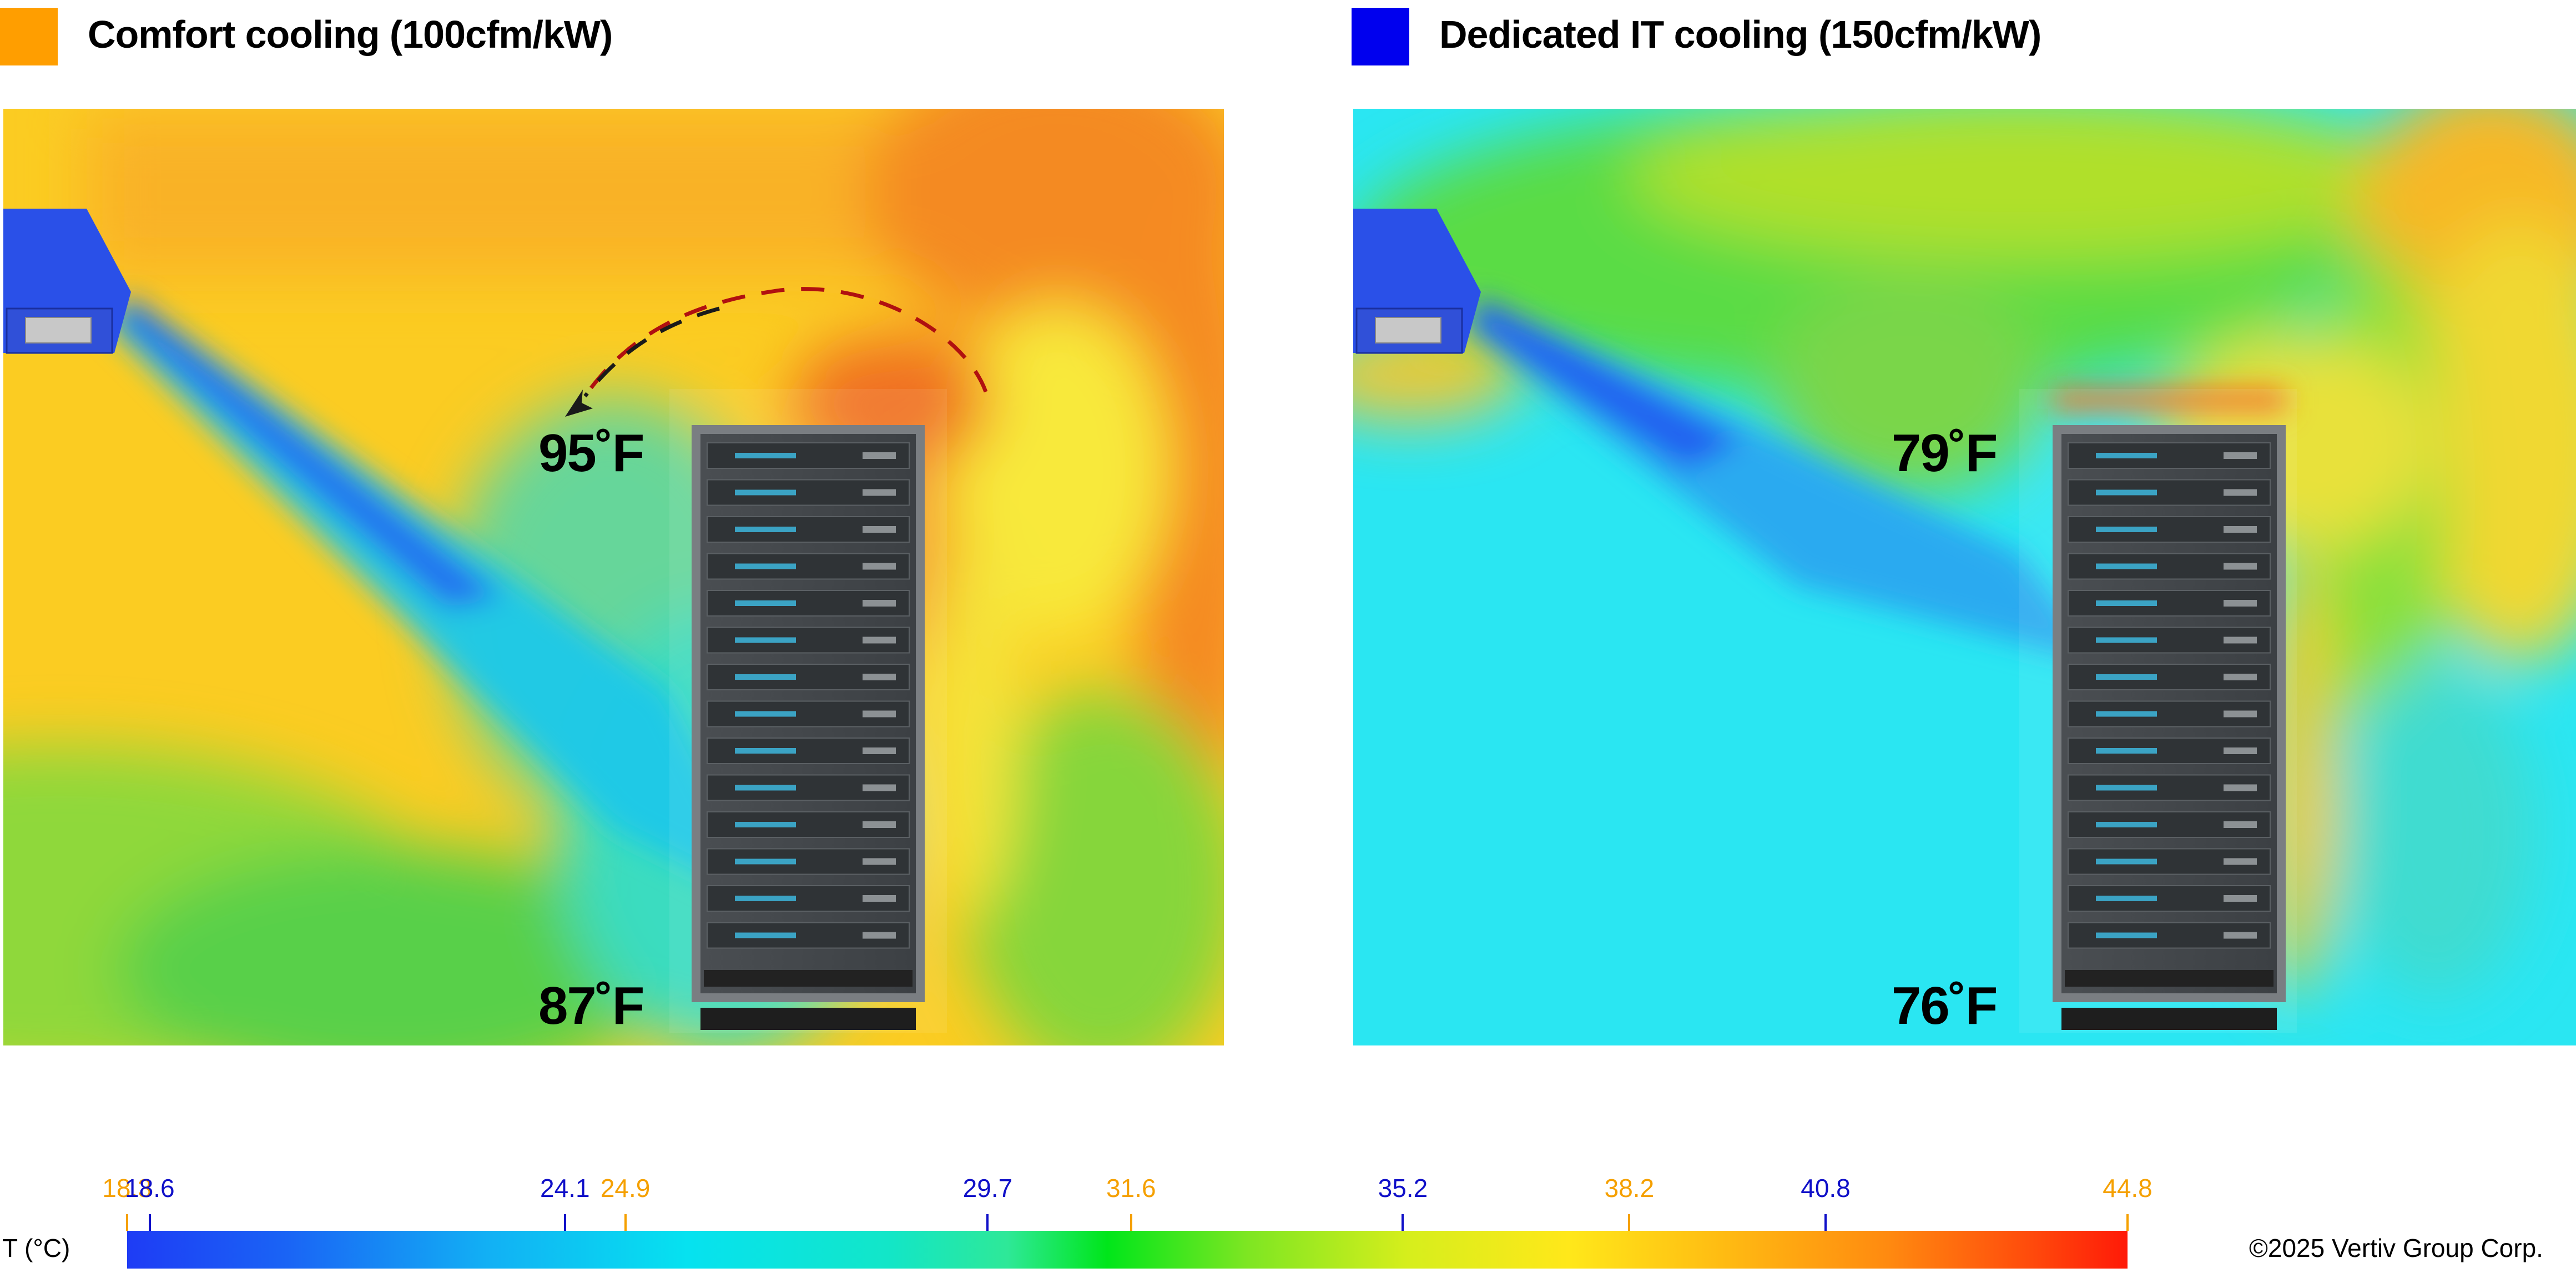  I want to click on colorbar-tick-label: 38.2, so click(1630, 1188).